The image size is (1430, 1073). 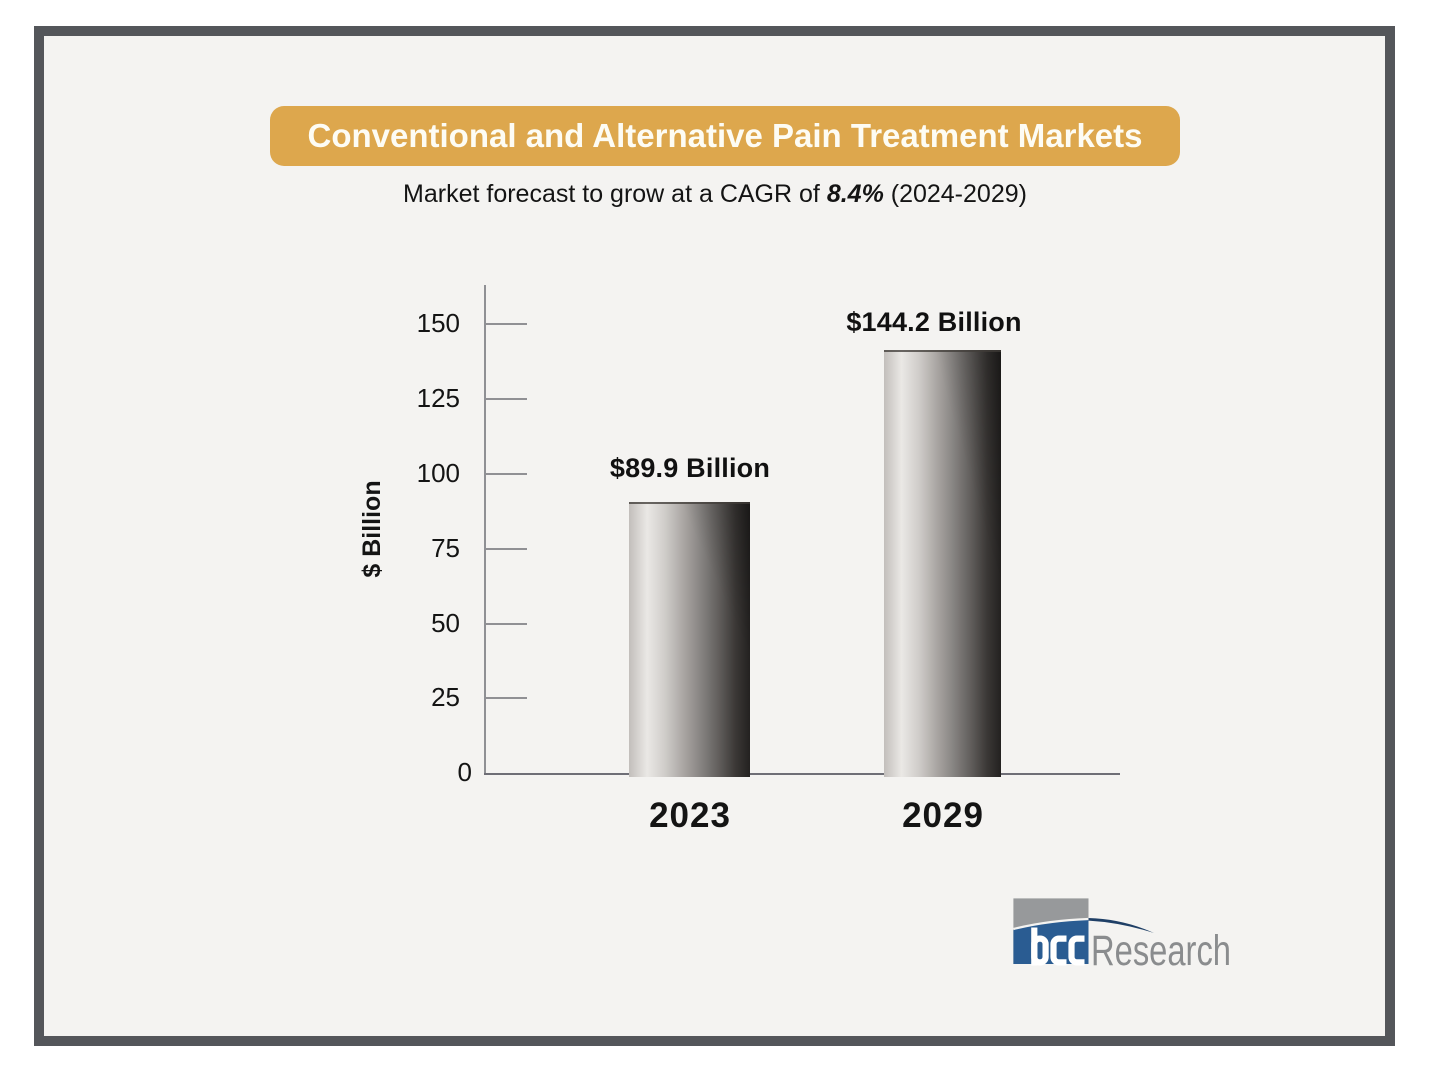 What do you see at coordinates (1161, 951) in the screenshot?
I see `svg-text: Research` at bounding box center [1161, 951].